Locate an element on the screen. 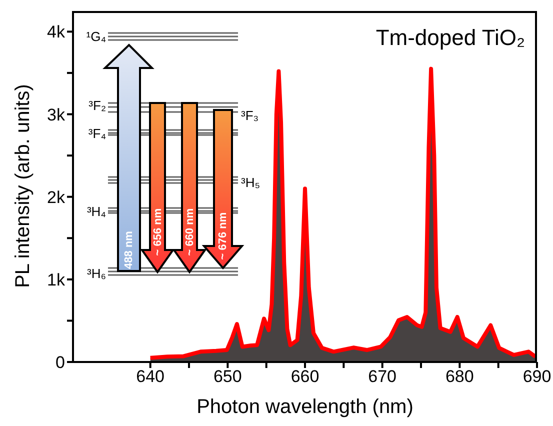 Image resolution: width=553 pixels, height=426 pixels. annotation: ~ 676 nm is located at coordinates (223, 236).